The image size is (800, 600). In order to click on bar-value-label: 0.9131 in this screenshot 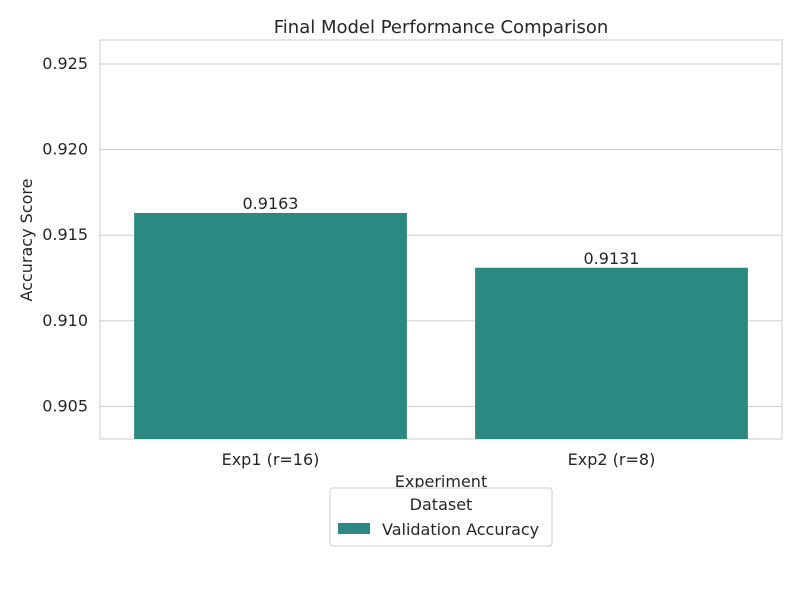, I will do `click(612, 258)`.